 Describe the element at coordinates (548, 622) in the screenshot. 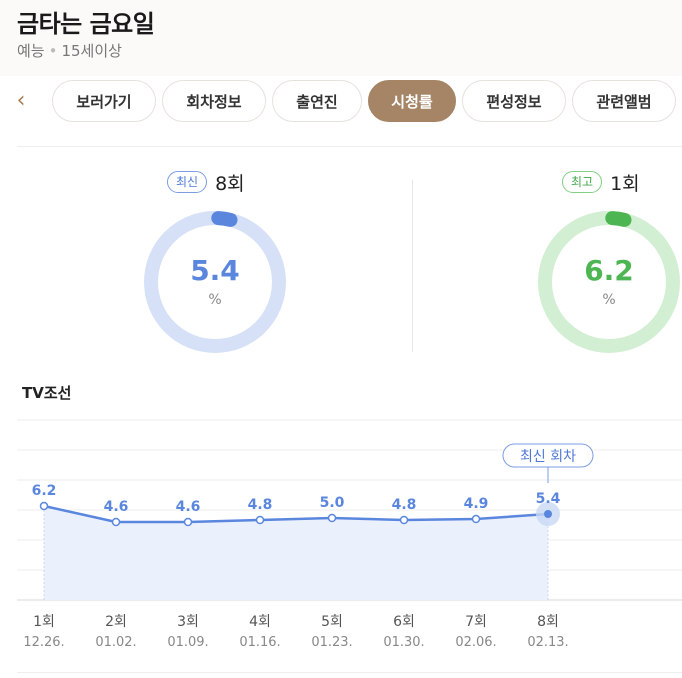

I see `x-tick-label: 8회` at that location.